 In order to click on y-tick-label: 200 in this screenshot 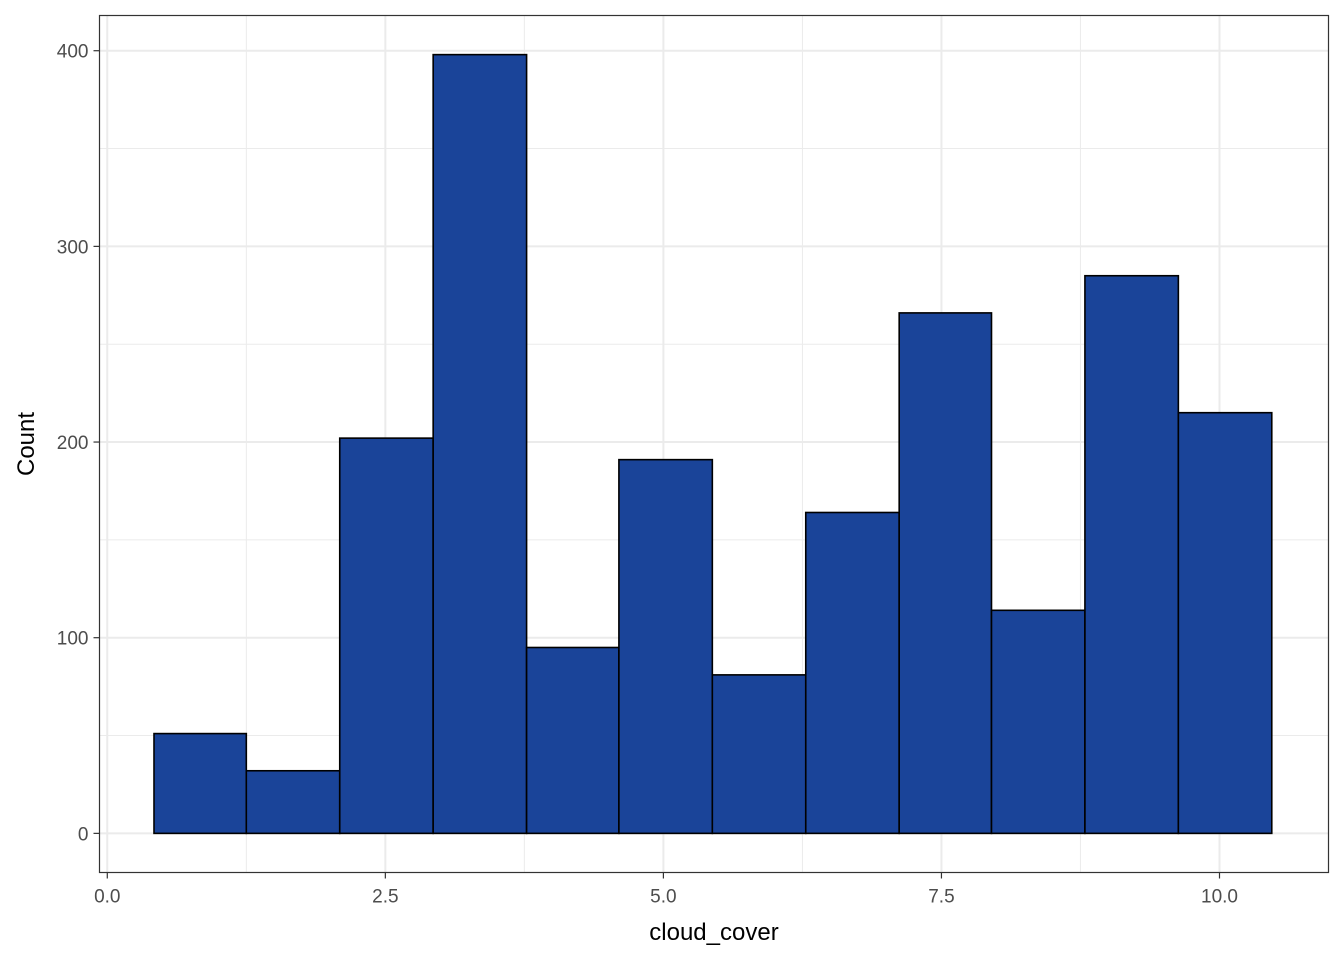, I will do `click(73, 443)`.